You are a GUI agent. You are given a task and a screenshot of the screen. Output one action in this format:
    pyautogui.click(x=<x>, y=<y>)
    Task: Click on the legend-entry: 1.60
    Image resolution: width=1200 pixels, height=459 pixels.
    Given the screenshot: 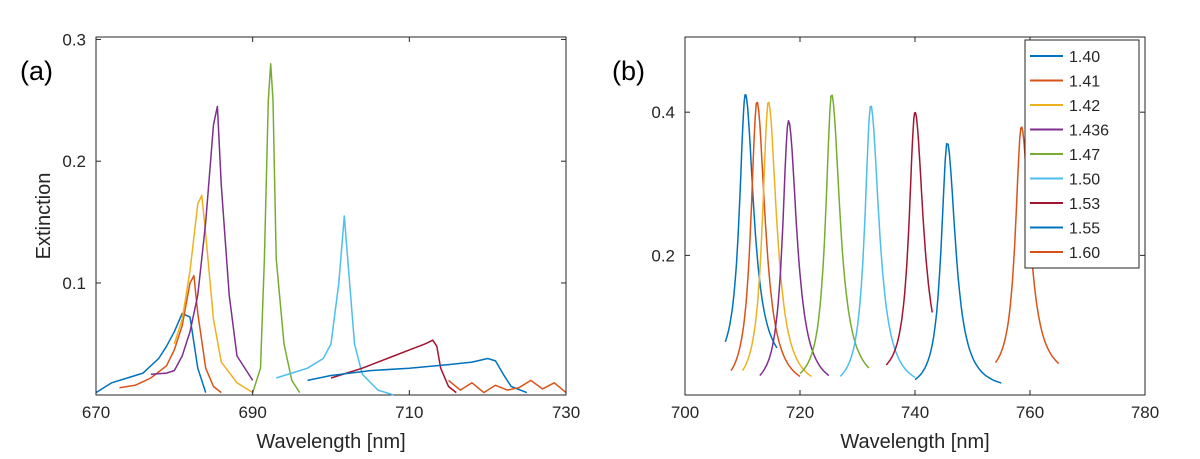 What is the action you would take?
    pyautogui.click(x=1084, y=253)
    